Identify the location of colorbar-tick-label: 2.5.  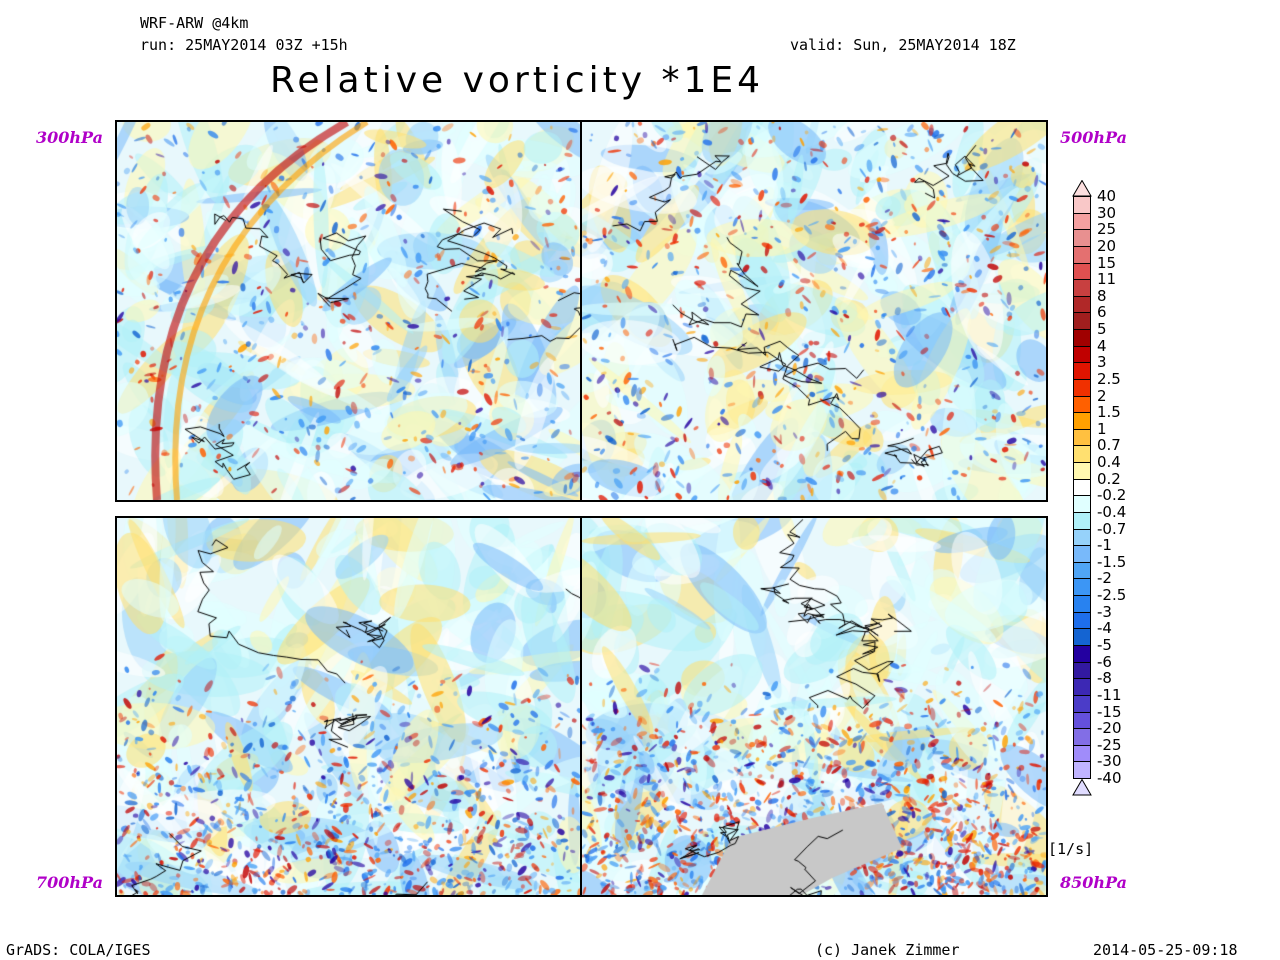
(1109, 378).